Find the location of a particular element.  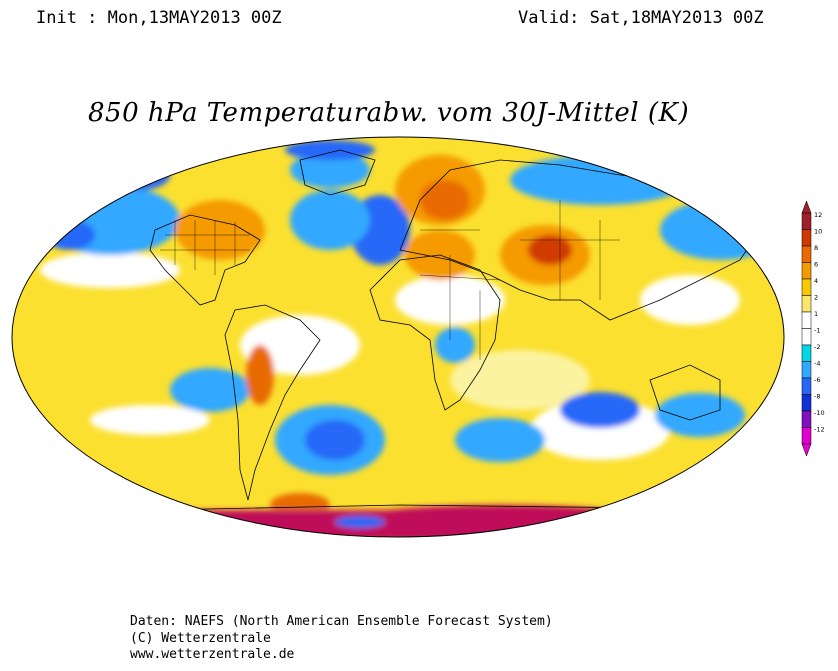

colorbar-top-arrow is located at coordinates (806, 207).